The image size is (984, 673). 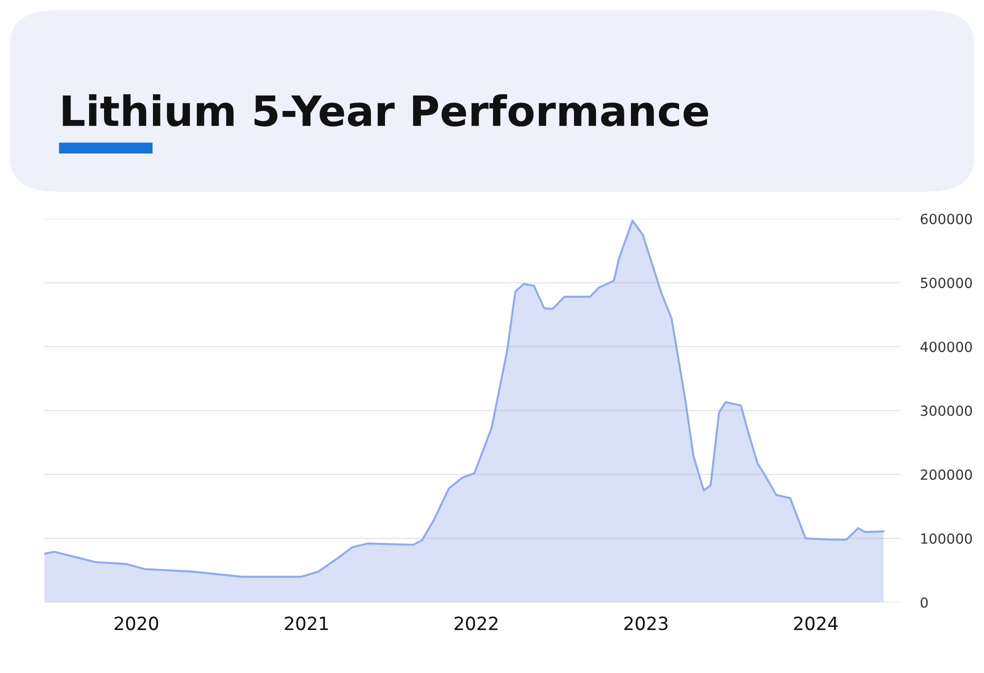 What do you see at coordinates (816, 623) in the screenshot?
I see `x-tick-label: 2024` at bounding box center [816, 623].